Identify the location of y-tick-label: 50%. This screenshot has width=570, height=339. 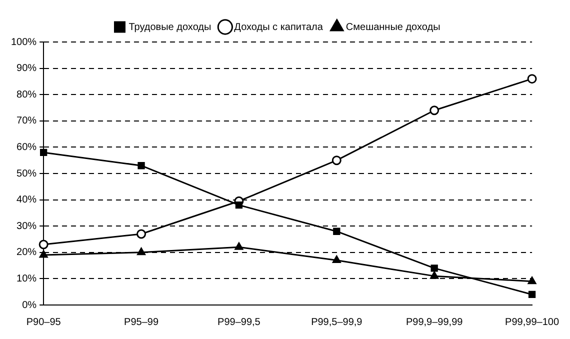
(26, 174).